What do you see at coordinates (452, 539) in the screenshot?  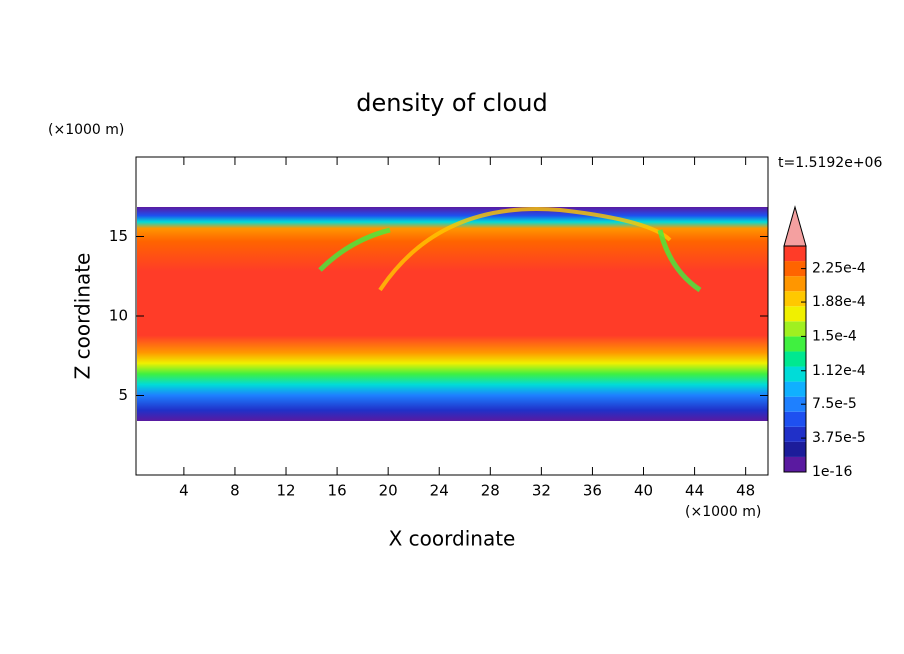 I see `x-axis-label: X coordinate` at bounding box center [452, 539].